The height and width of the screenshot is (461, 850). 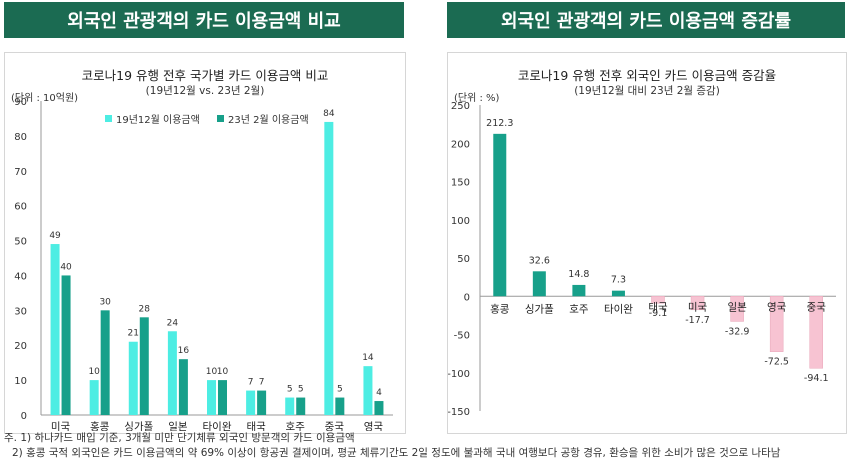 I want to click on right-chart-unit: (단위 : %), so click(x=477, y=98).